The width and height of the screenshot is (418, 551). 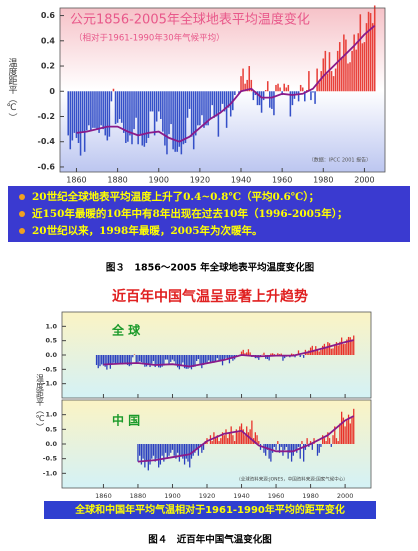 What do you see at coordinates (47, 141) in the screenshot?
I see `y-tick-label: -0.4` at bounding box center [47, 141].